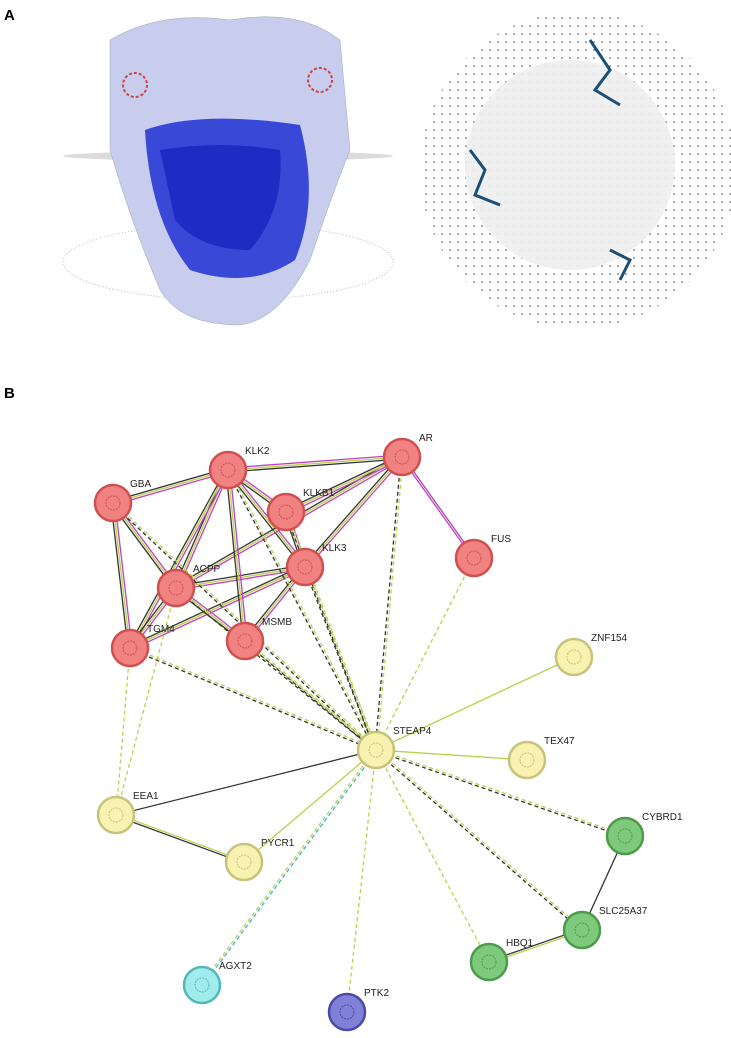 Image resolution: width=731 pixels, height=1038 pixels. Describe the element at coordinates (520, 943) in the screenshot. I see `node-label: HBQ1` at that location.